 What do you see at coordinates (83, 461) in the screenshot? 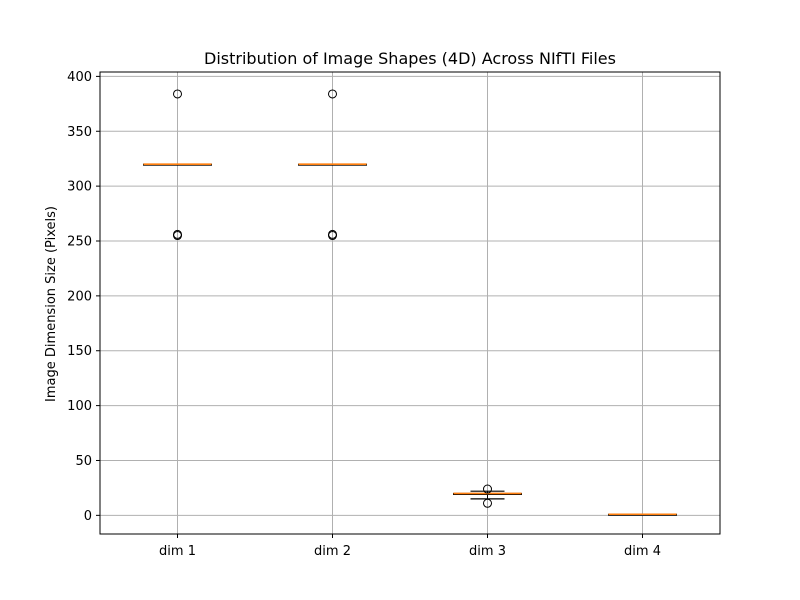
I see `y-tick-label: 50` at bounding box center [83, 461].